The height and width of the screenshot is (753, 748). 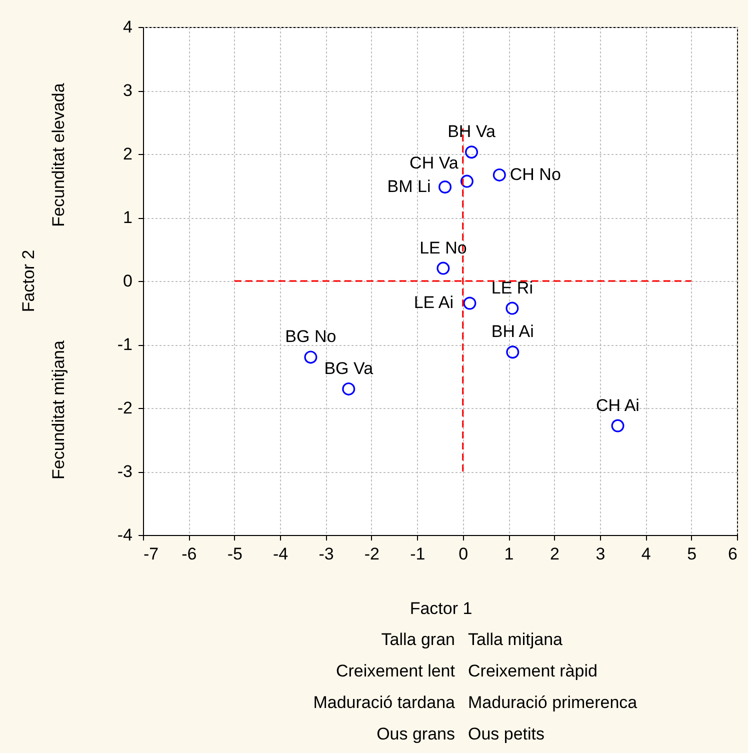 I want to click on annotation: BH Ai, so click(x=512, y=332).